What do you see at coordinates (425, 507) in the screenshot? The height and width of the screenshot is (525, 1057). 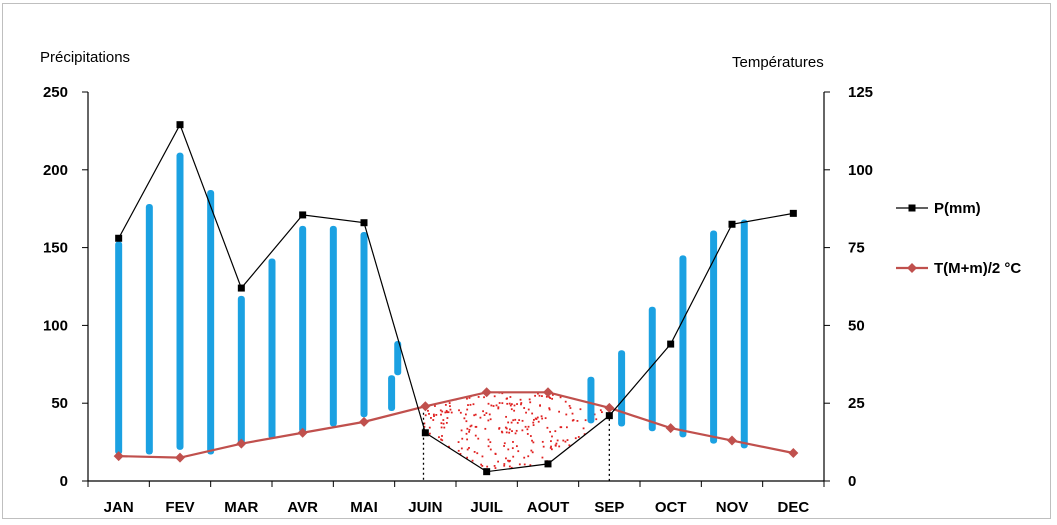 I see `x-tick-label: JUIN` at bounding box center [425, 507].